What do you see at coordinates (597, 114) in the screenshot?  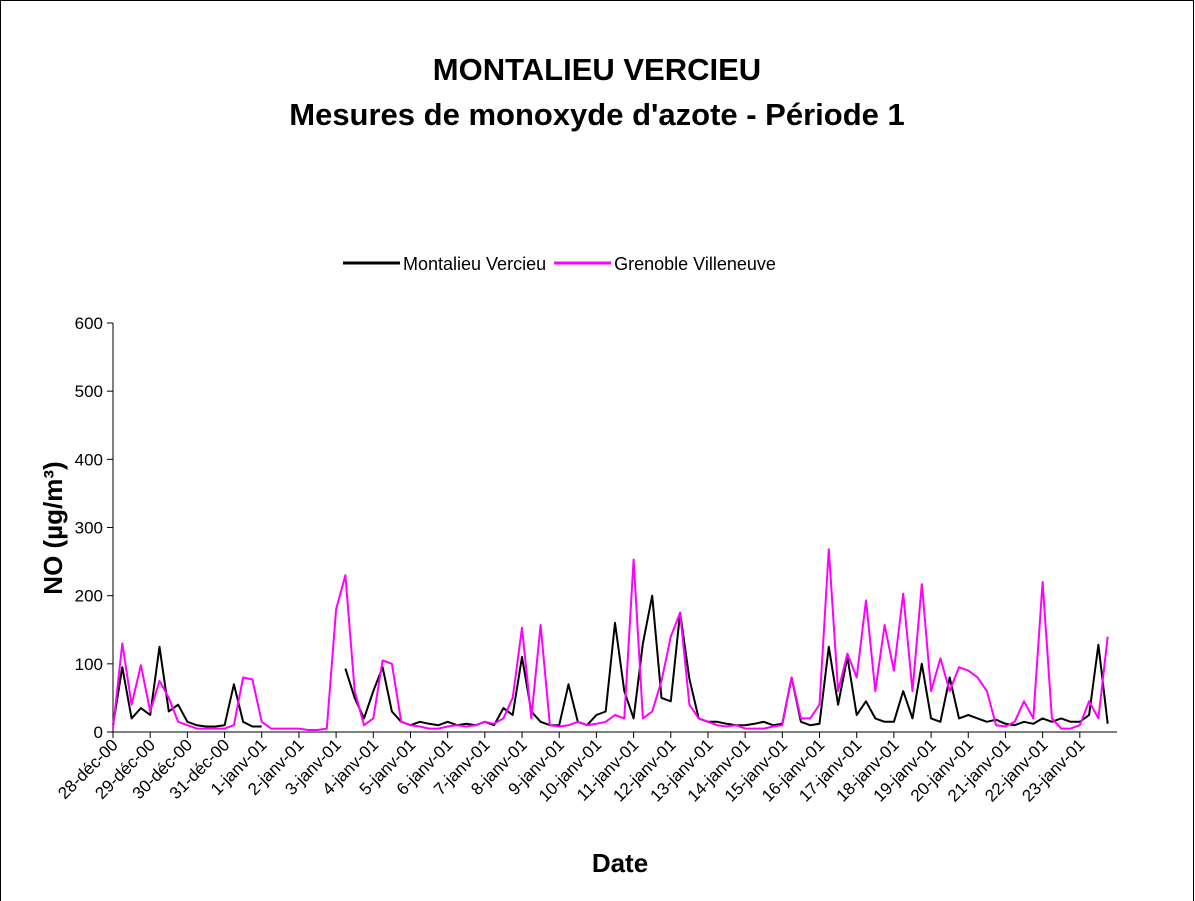 I see `chart-subtitle: Mesures de monoxyde d'azote - Période 1` at bounding box center [597, 114].